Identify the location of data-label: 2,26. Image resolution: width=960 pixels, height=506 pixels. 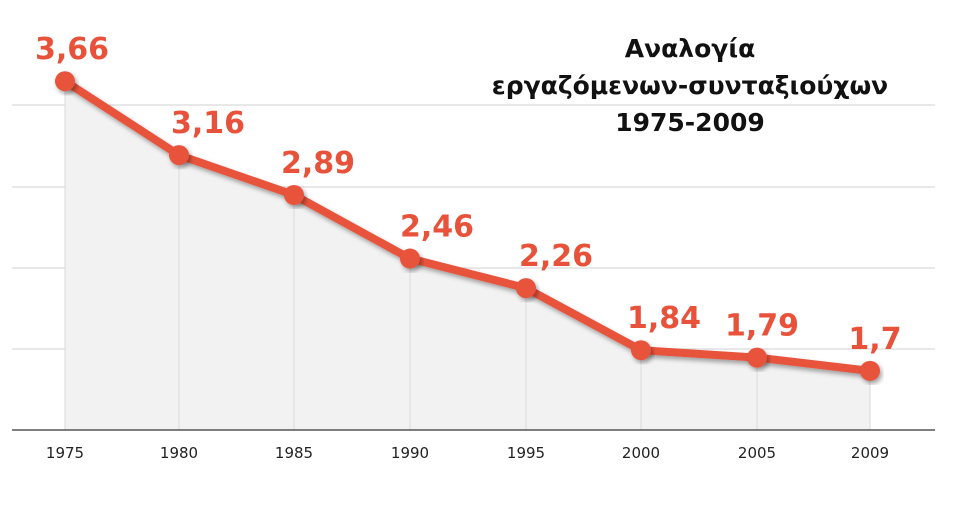
(556, 256).